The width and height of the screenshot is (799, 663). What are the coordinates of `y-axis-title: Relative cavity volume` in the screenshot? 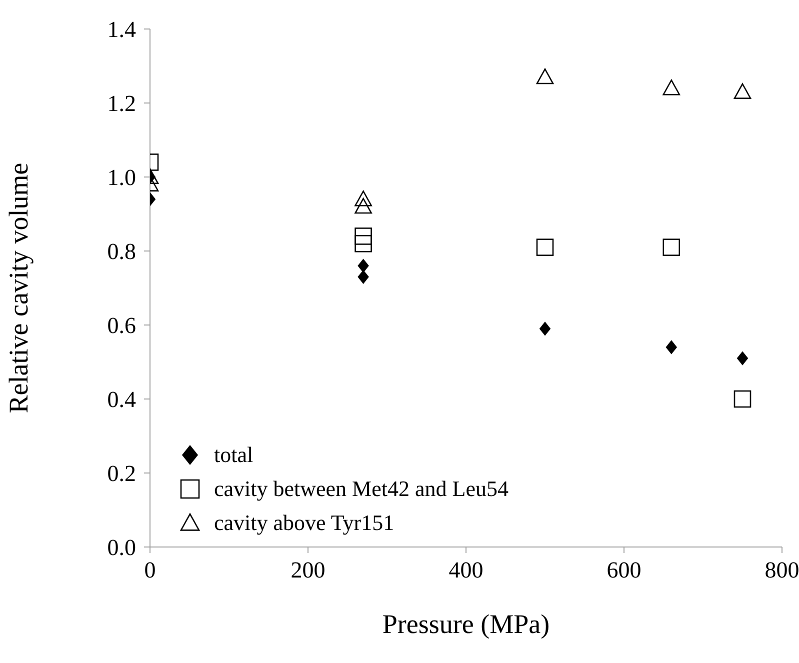 It's located at (19, 288).